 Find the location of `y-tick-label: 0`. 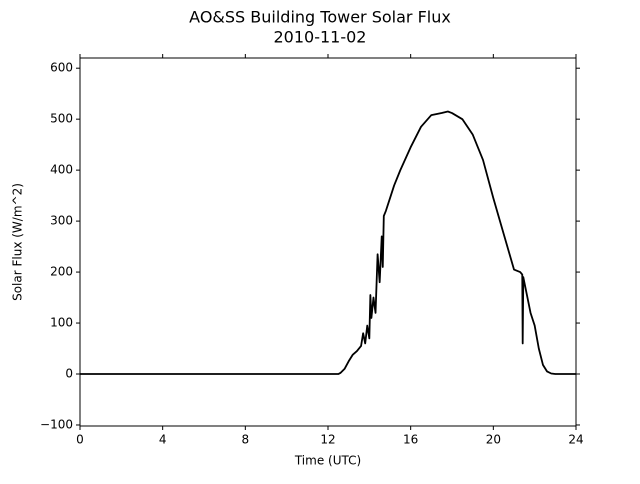

y-tick-label: 0 is located at coordinates (69, 374).